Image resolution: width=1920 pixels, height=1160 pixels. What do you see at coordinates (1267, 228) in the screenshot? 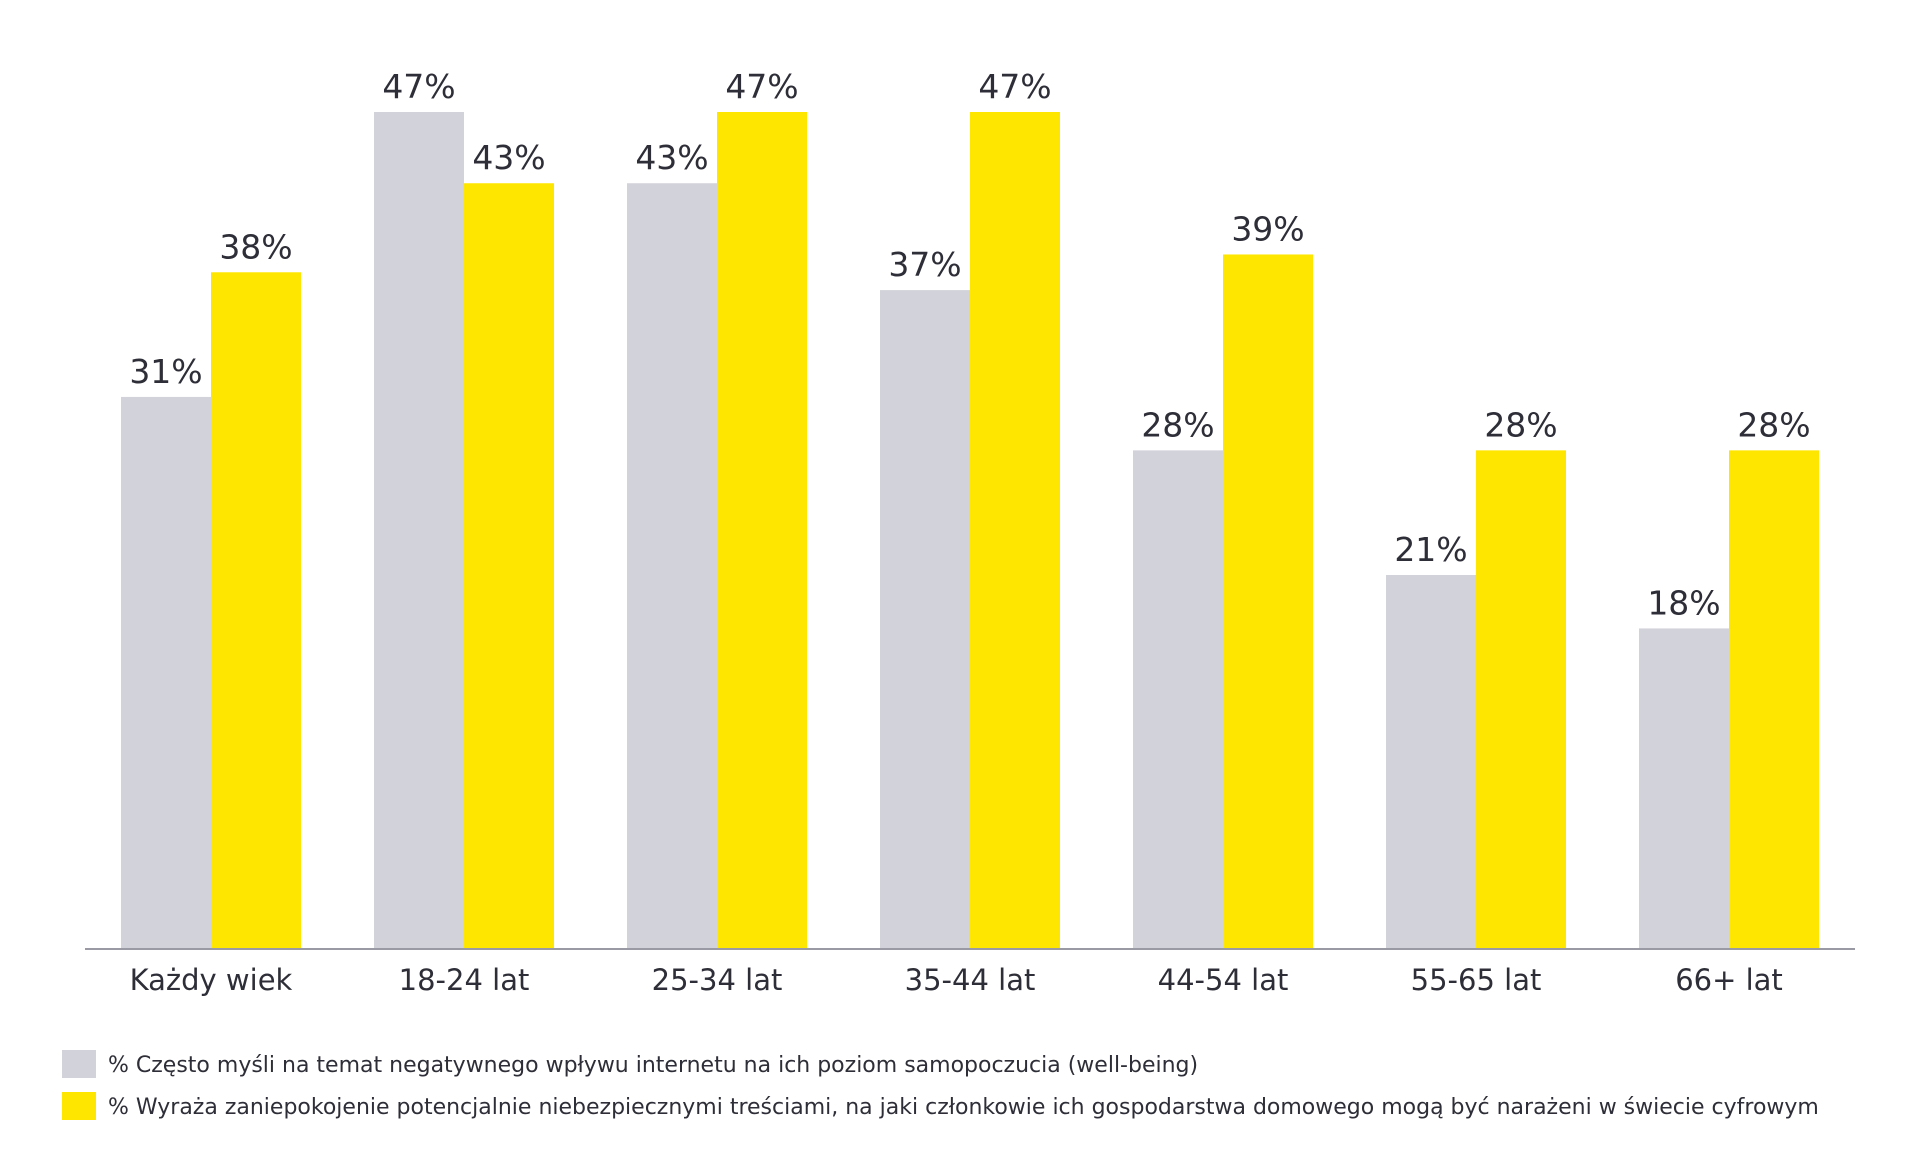
I see `data-label: 39%` at bounding box center [1267, 228].